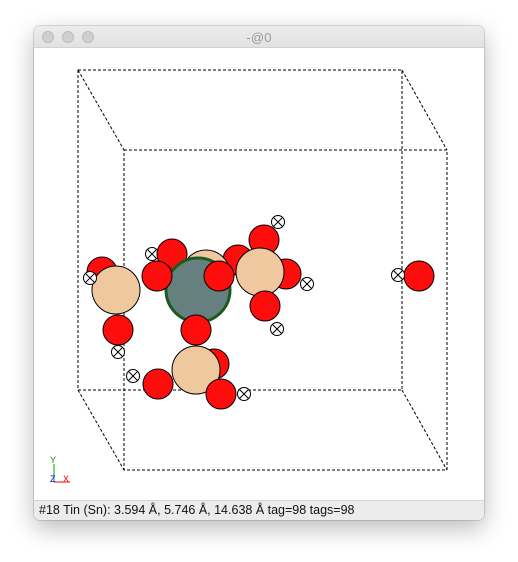  I want to click on axis-z-label: Z, so click(53, 479).